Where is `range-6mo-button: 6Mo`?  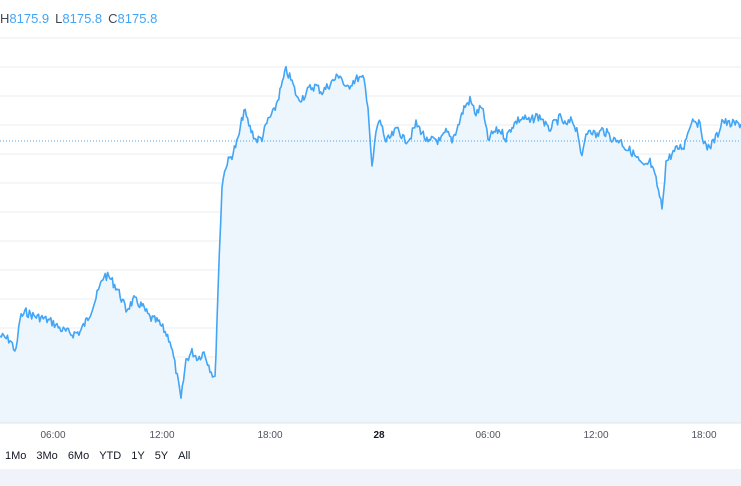
range-6mo-button: 6Mo is located at coordinates (78, 456).